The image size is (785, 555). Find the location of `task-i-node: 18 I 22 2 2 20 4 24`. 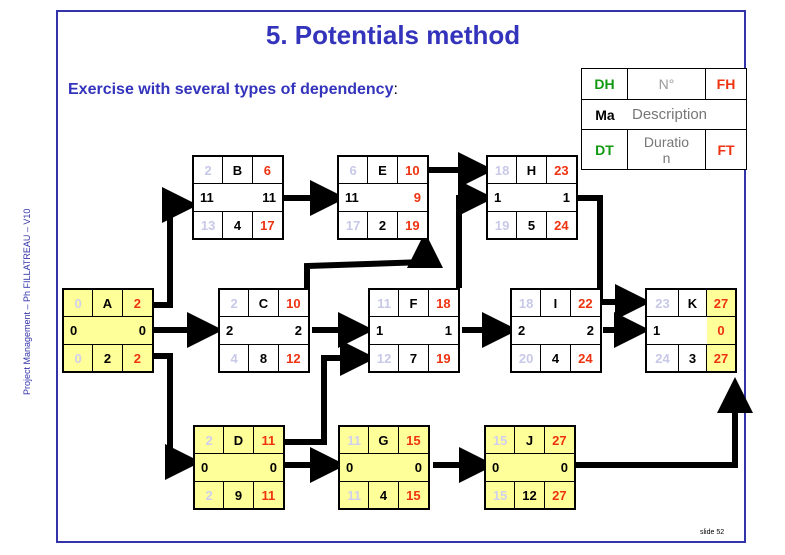

task-i-node: 18 I 22 2 2 20 4 24 is located at coordinates (556, 330).